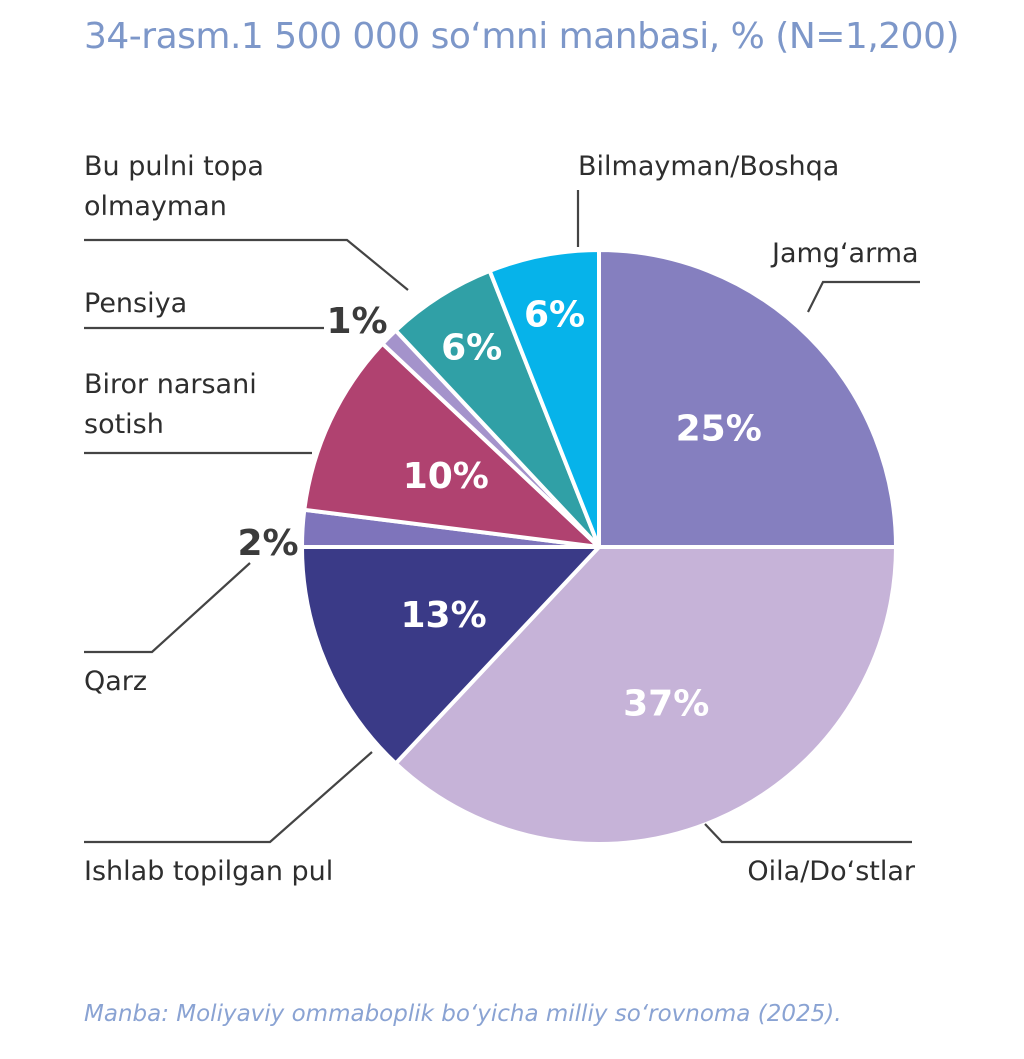 The image size is (1024, 1059). I want to click on leader-line-ishlab, so click(228, 797).